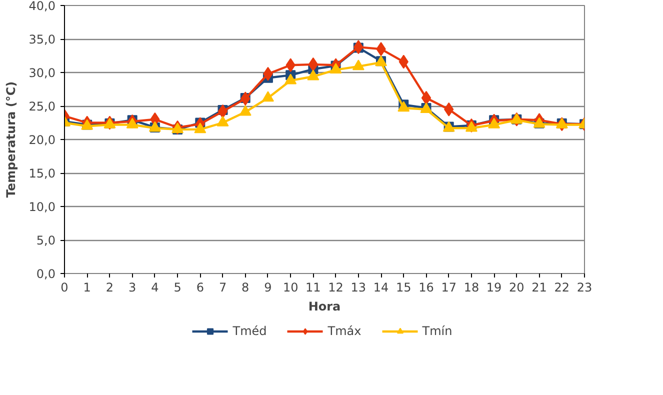 Image resolution: width=663 pixels, height=395 pixels. Describe the element at coordinates (42, 6) in the screenshot. I see `y-tick-label: 40,0` at that location.